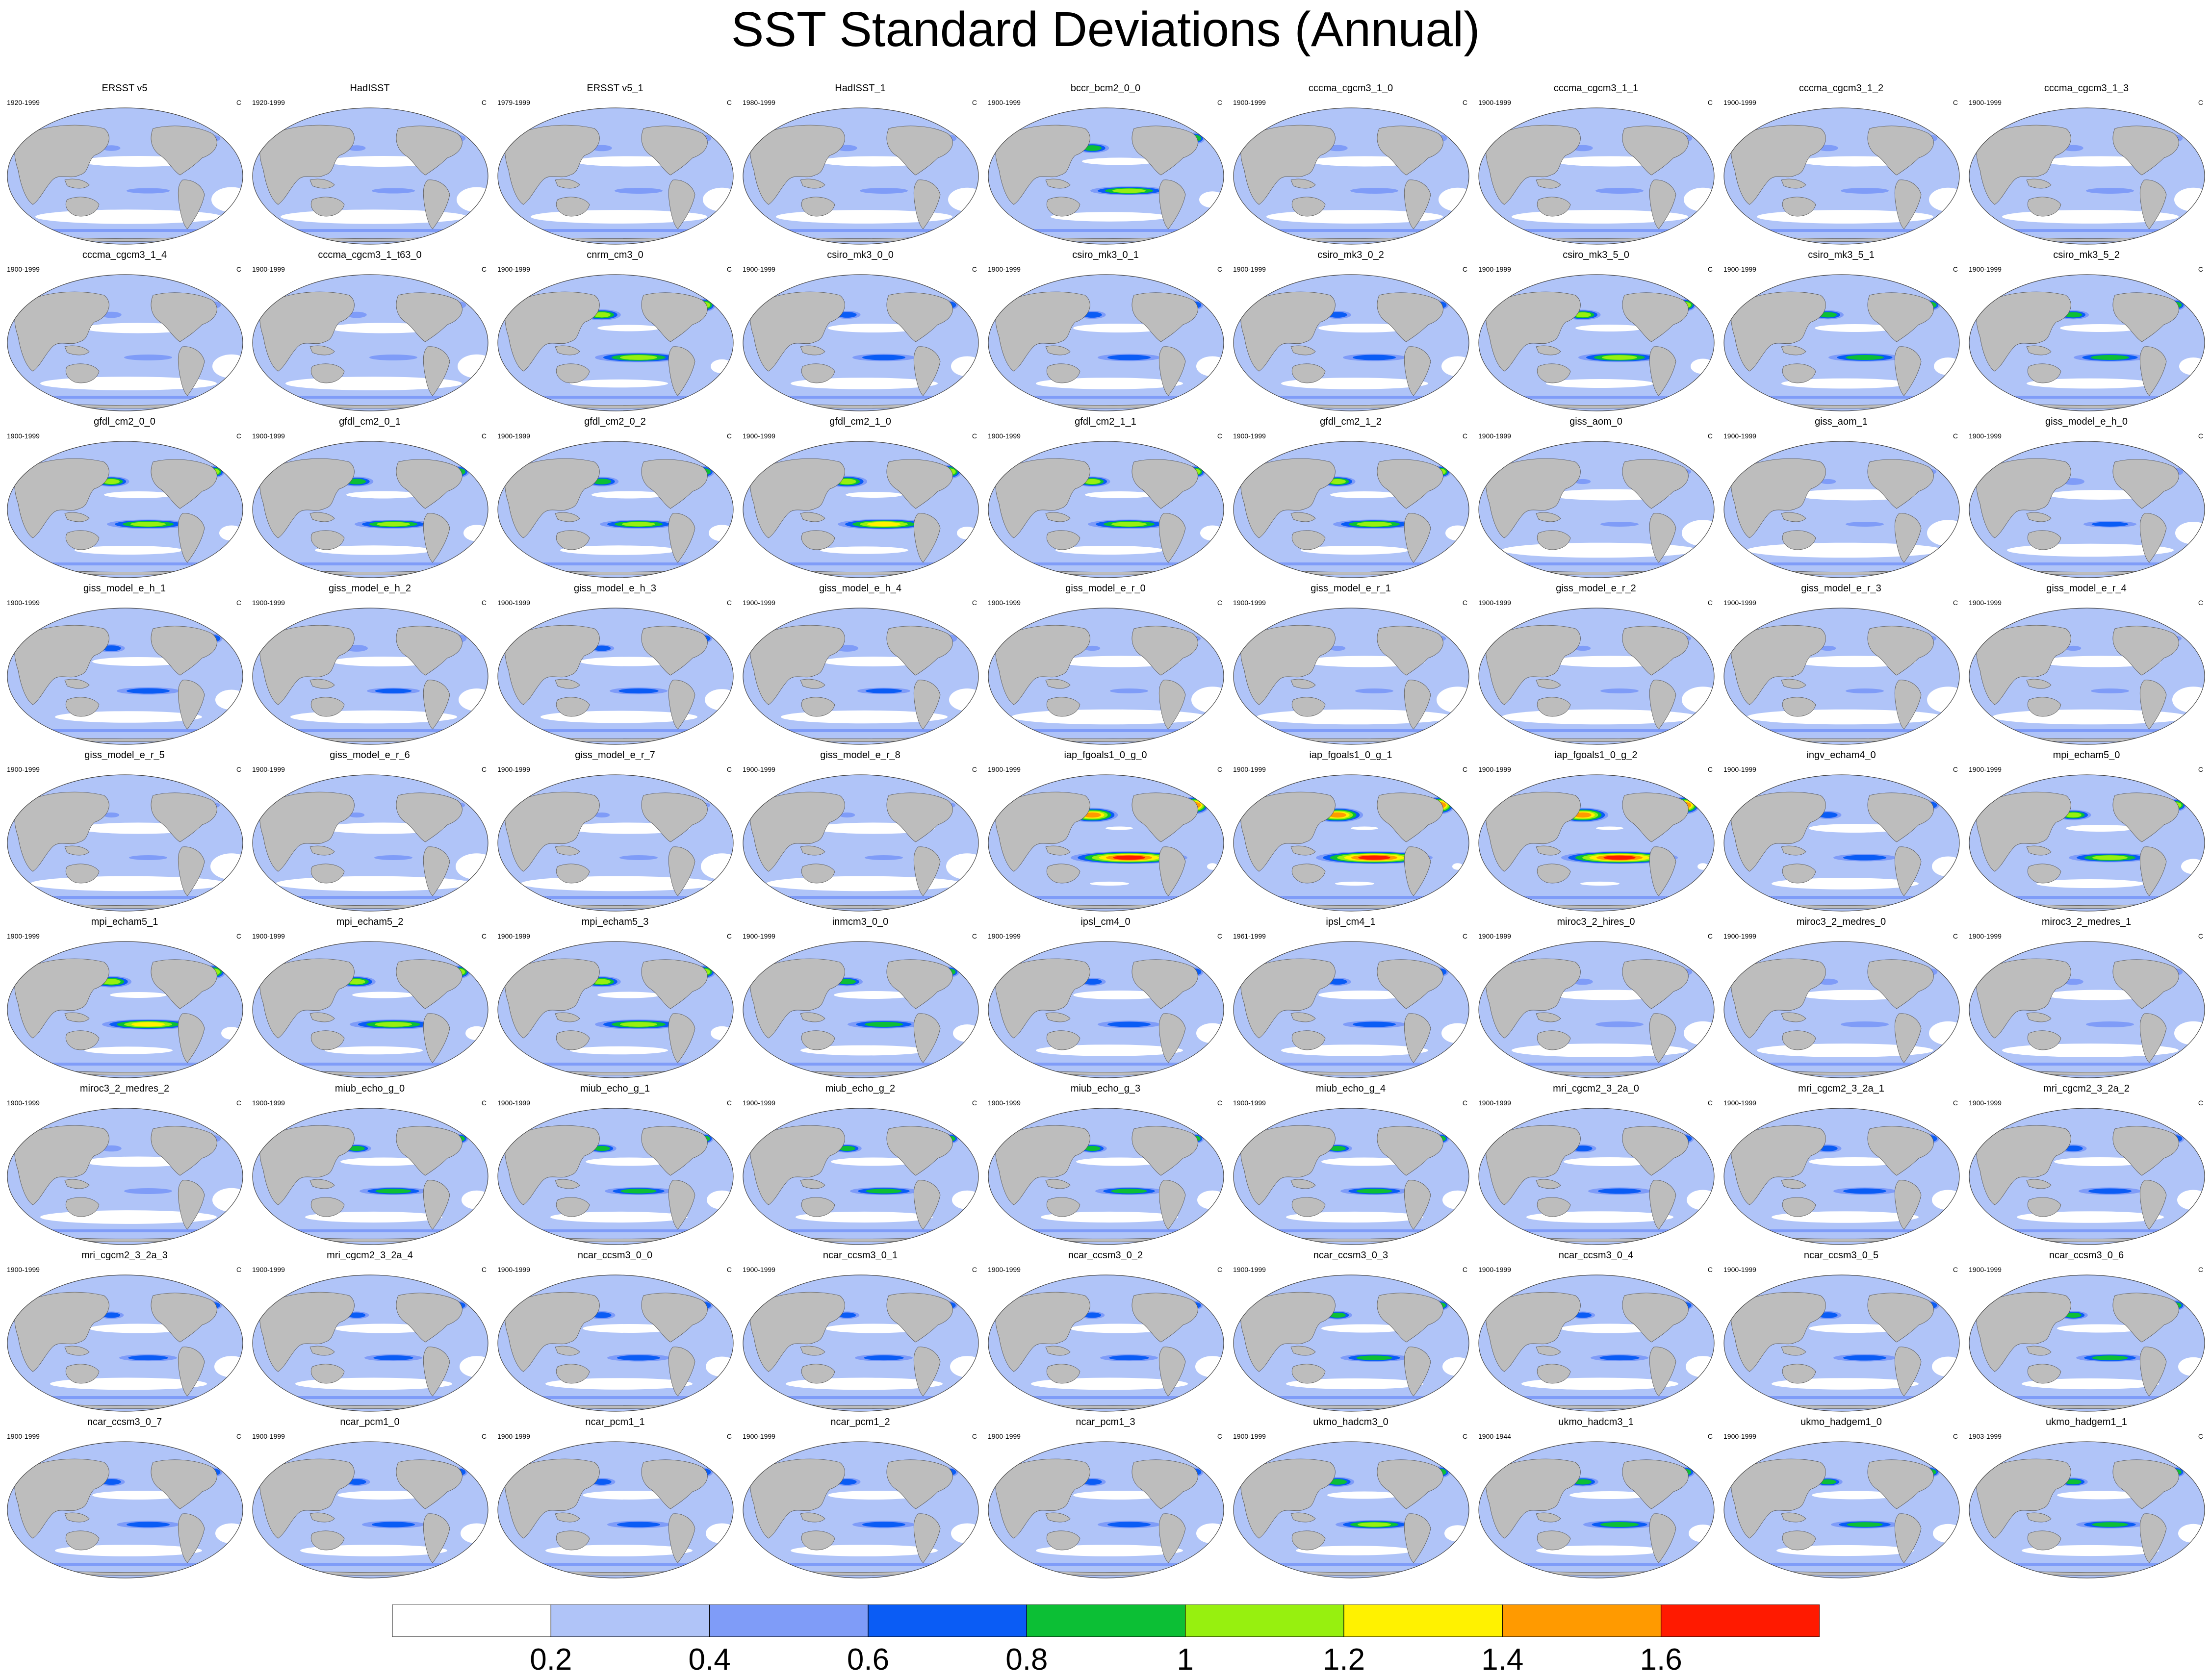  Describe the element at coordinates (370, 88) in the screenshot. I see `panel-title: HadISST` at that location.